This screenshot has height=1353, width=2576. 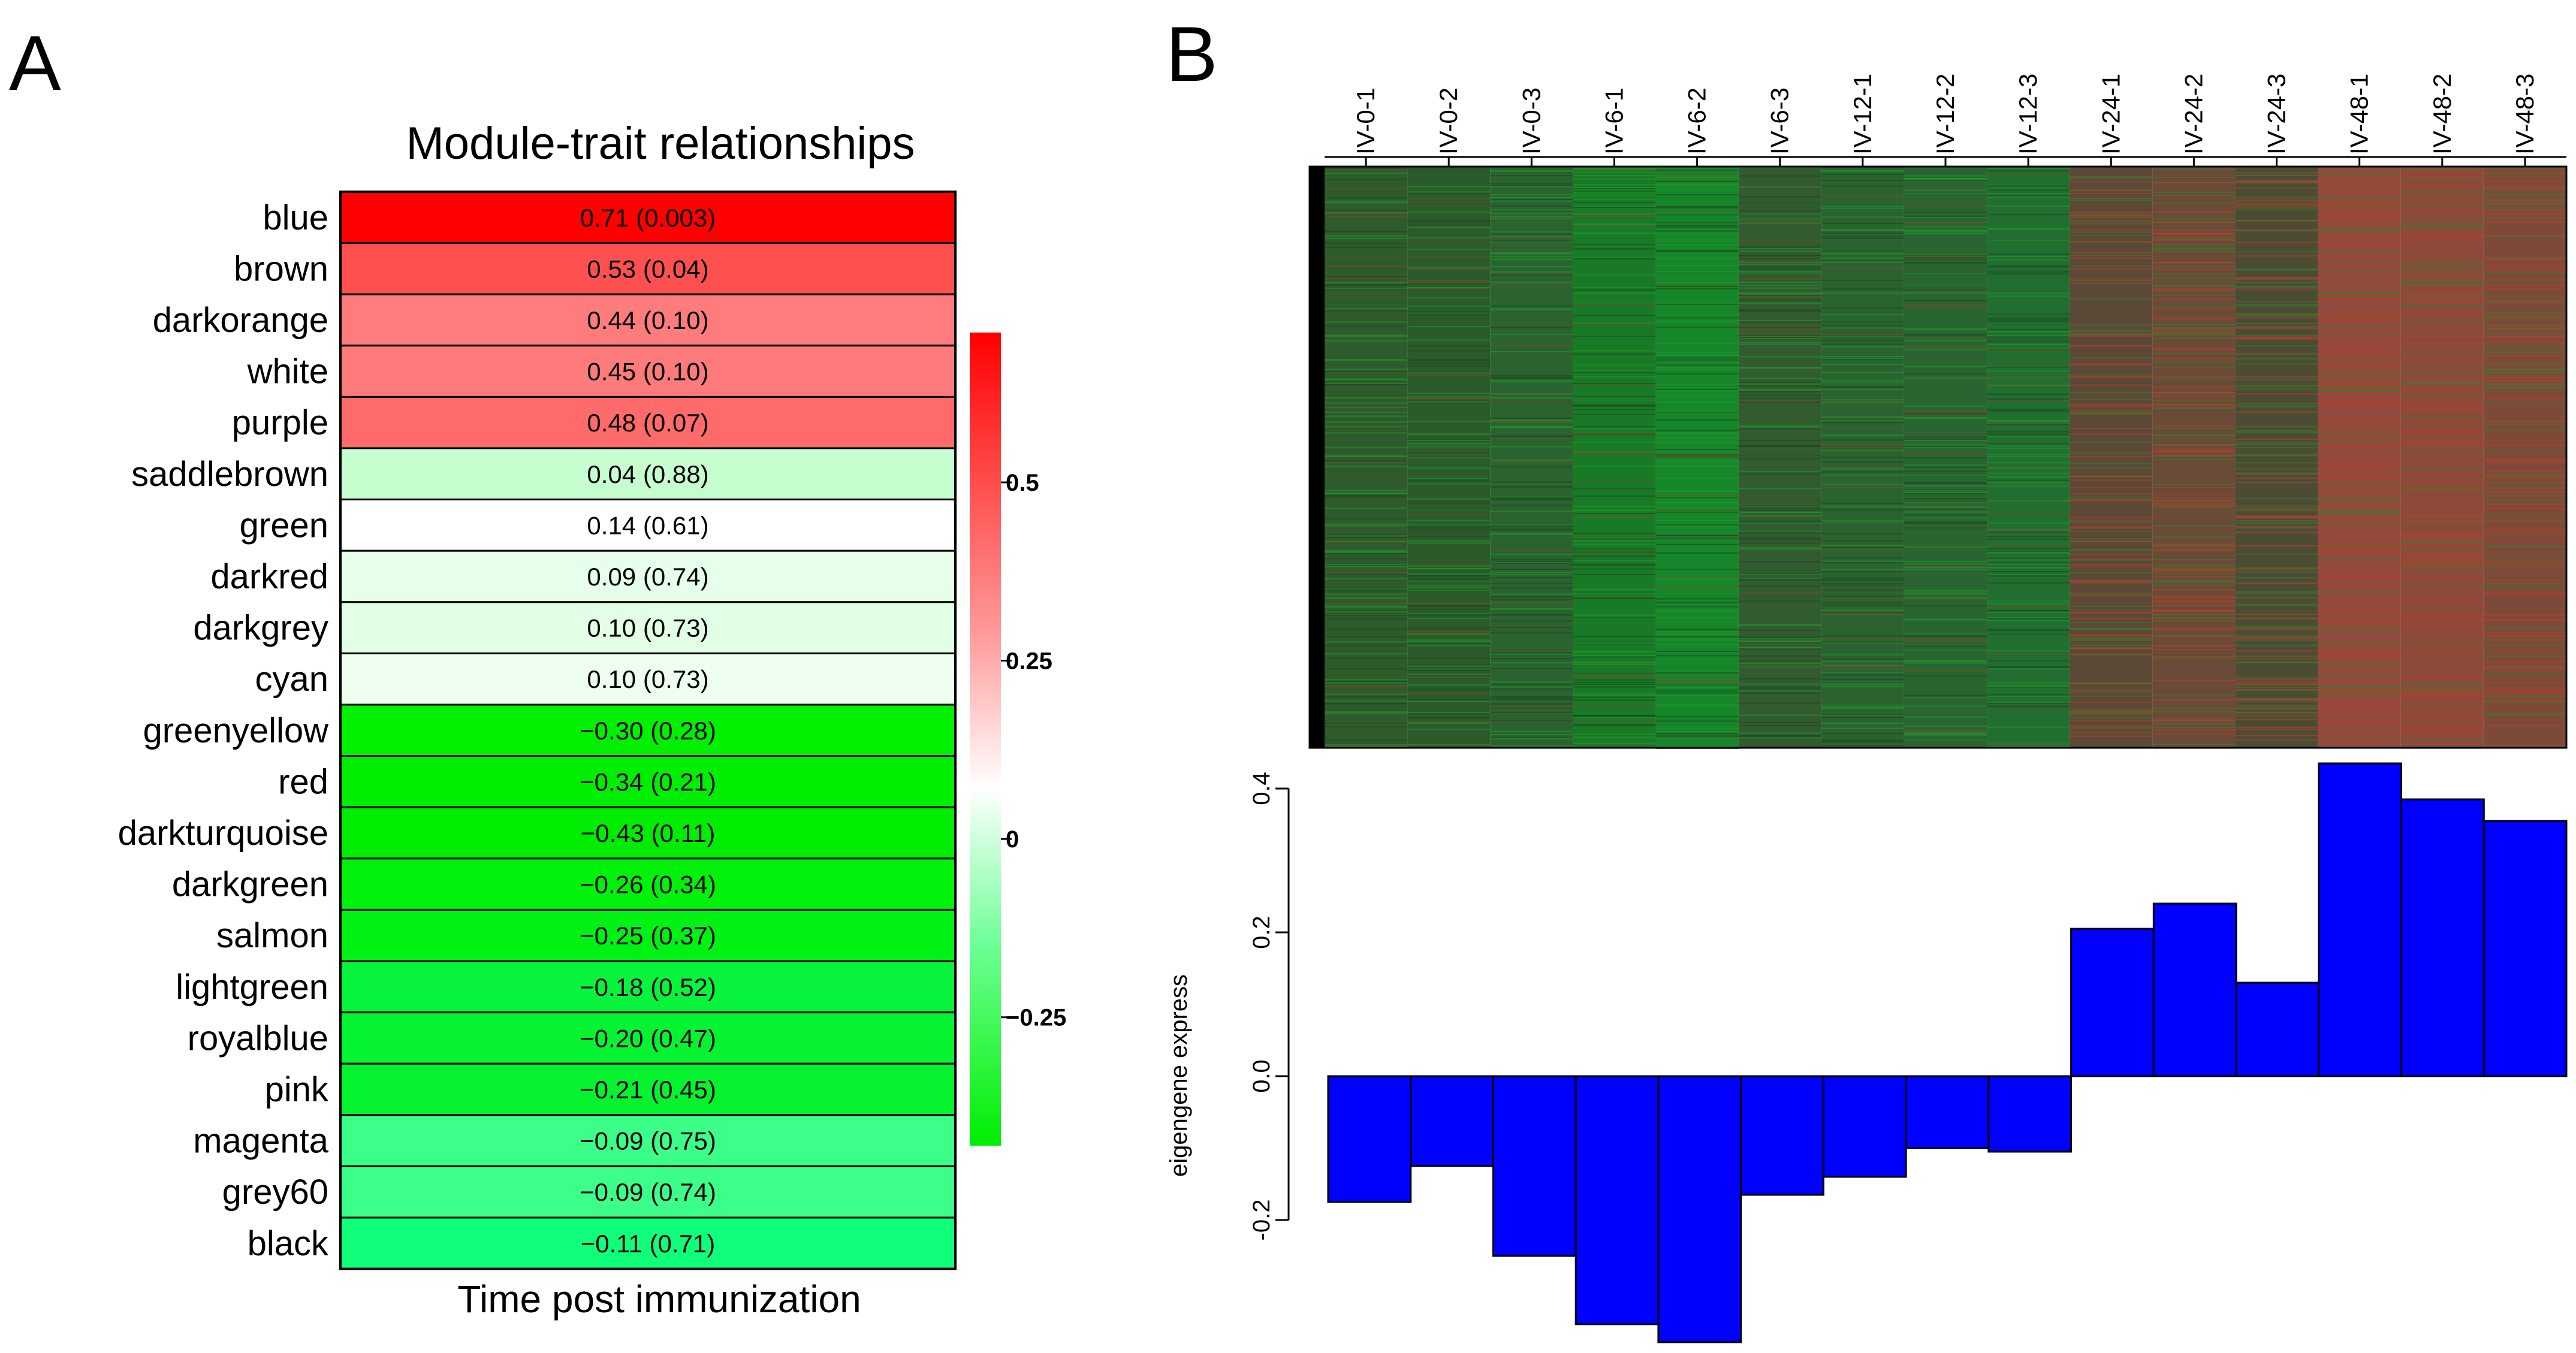 I want to click on cell-value-salmon: −0.25 (0.37), so click(x=648, y=936).